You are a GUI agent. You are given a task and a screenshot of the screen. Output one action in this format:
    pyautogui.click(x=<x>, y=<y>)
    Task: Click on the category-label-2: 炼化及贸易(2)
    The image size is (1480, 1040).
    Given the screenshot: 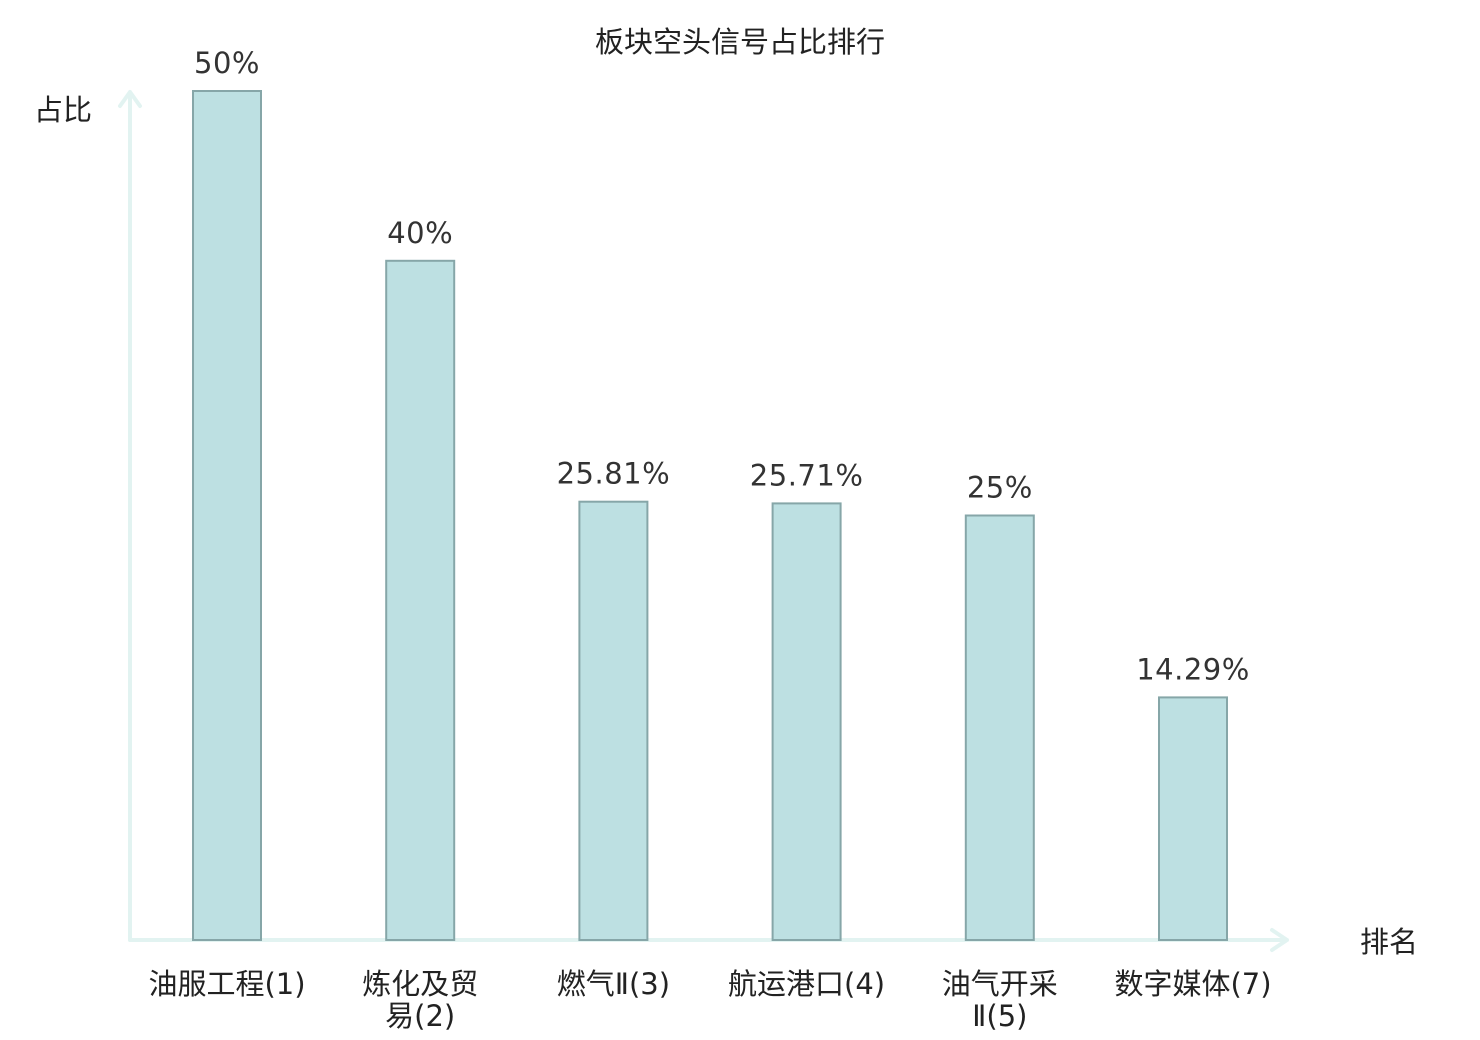 What is the action you would take?
    pyautogui.click(x=420, y=1000)
    